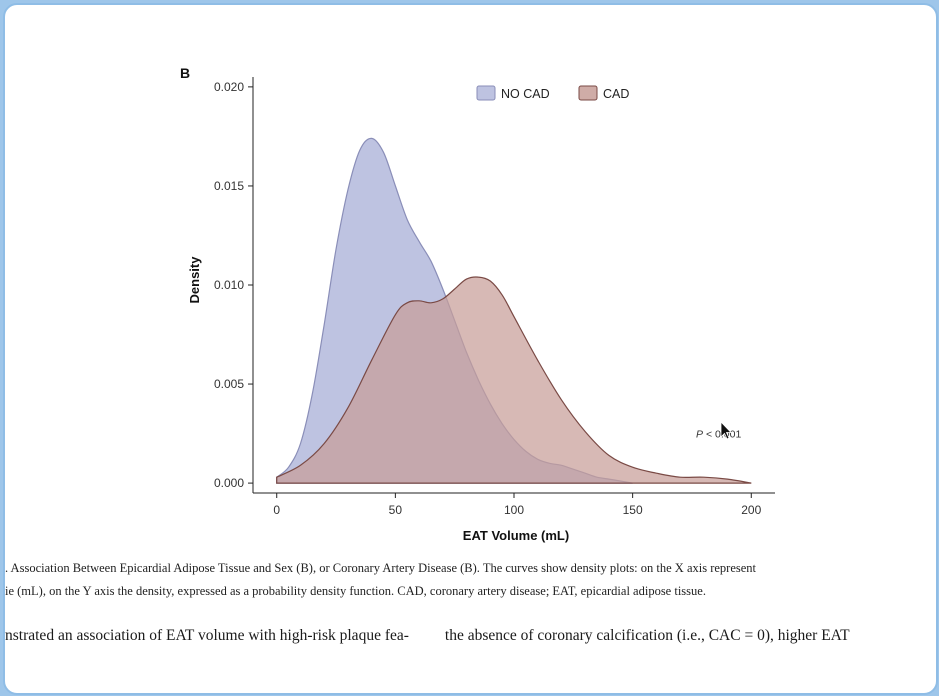  What do you see at coordinates (185, 73) in the screenshot?
I see `panel-label: B` at bounding box center [185, 73].